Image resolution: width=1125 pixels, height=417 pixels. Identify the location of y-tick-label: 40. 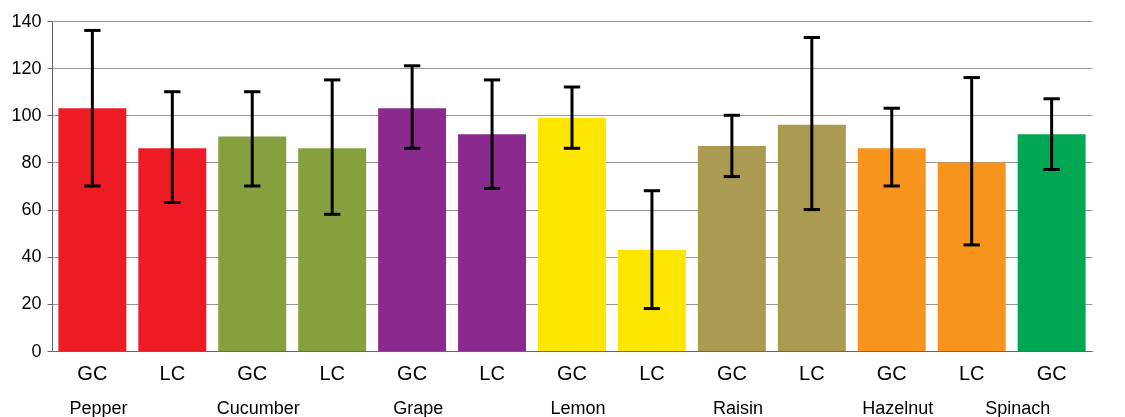
(31, 256).